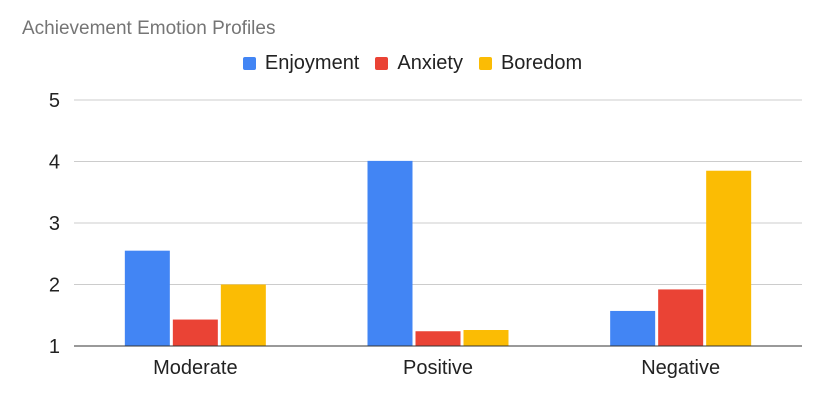  I want to click on y-tick-label: 5, so click(54, 101).